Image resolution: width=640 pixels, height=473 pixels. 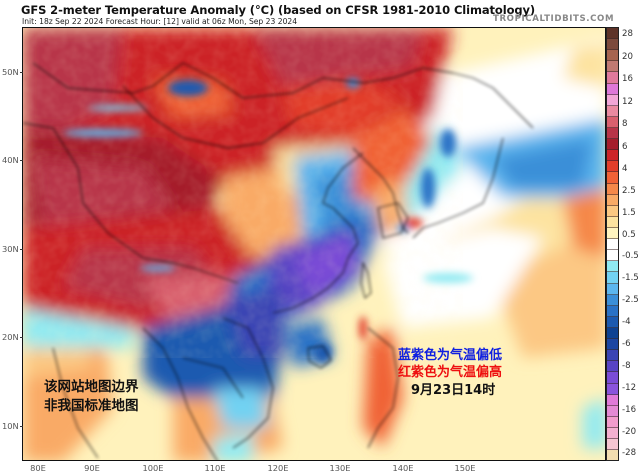 I want to click on colorbar-tick: -1.5, so click(x=630, y=278).